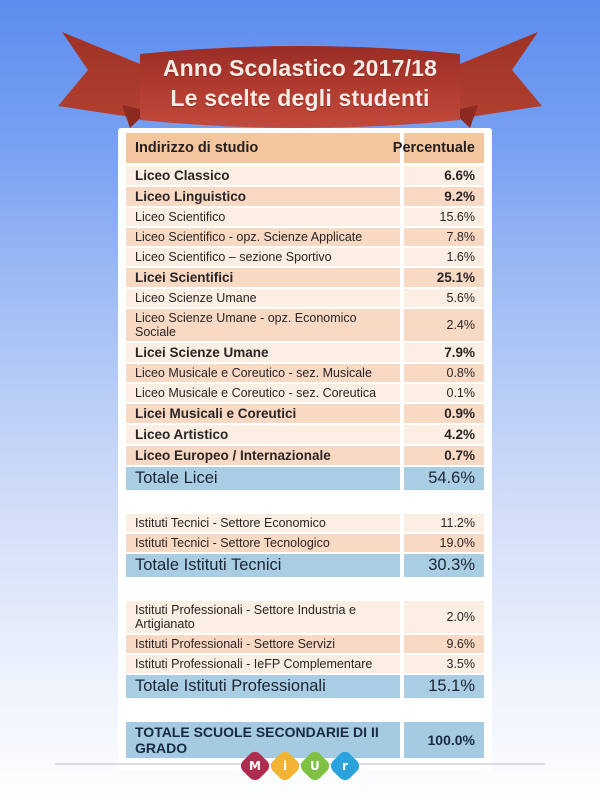  I want to click on row-value: 11.2%, so click(444, 523).